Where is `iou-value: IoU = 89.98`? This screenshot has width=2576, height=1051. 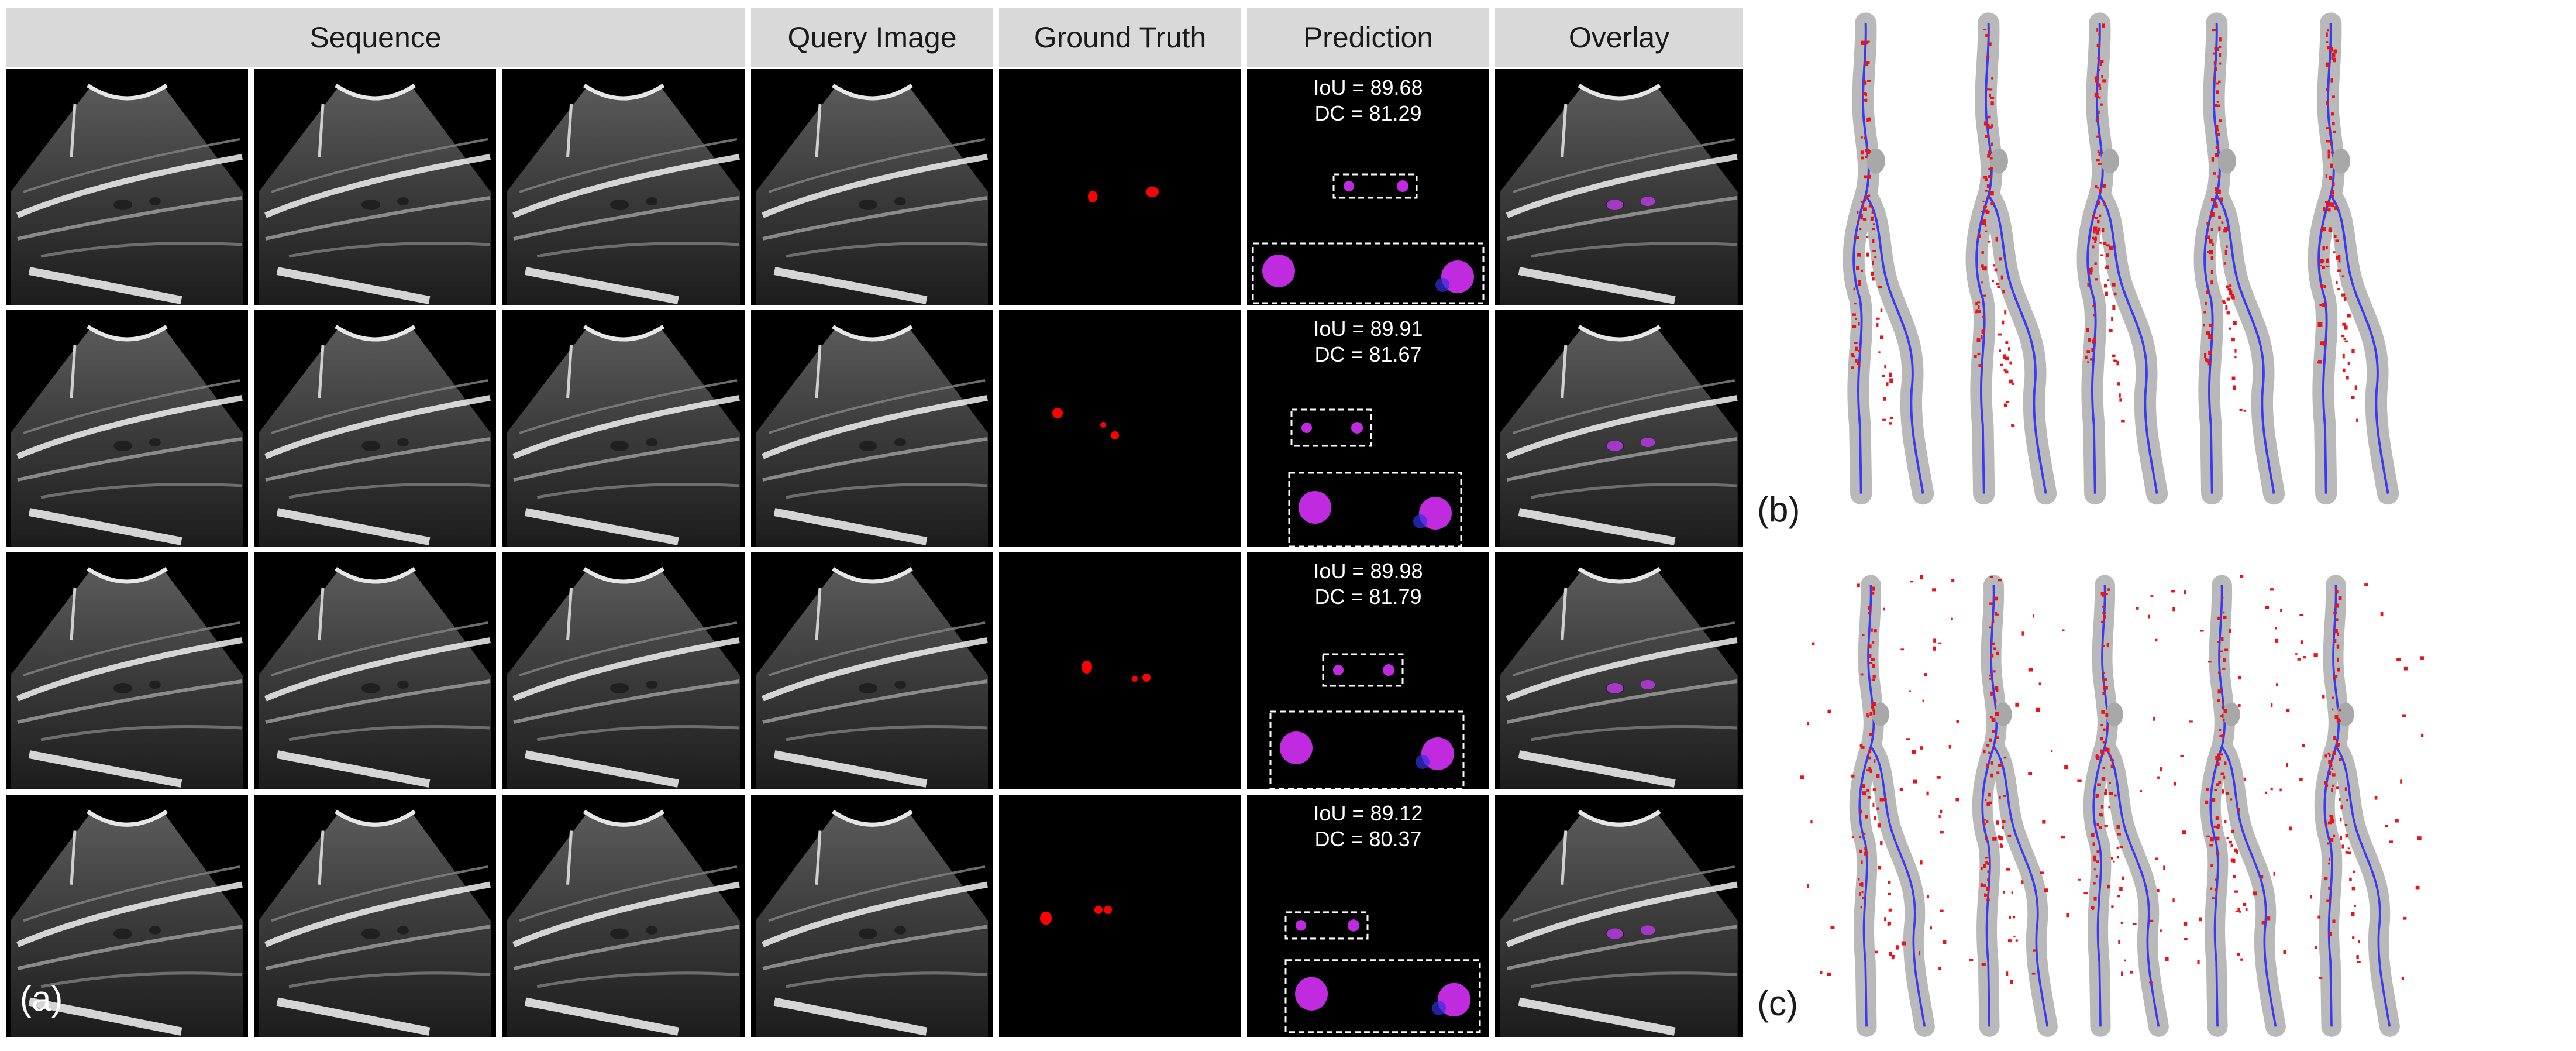 iou-value: IoU = 89.98 is located at coordinates (1368, 571).